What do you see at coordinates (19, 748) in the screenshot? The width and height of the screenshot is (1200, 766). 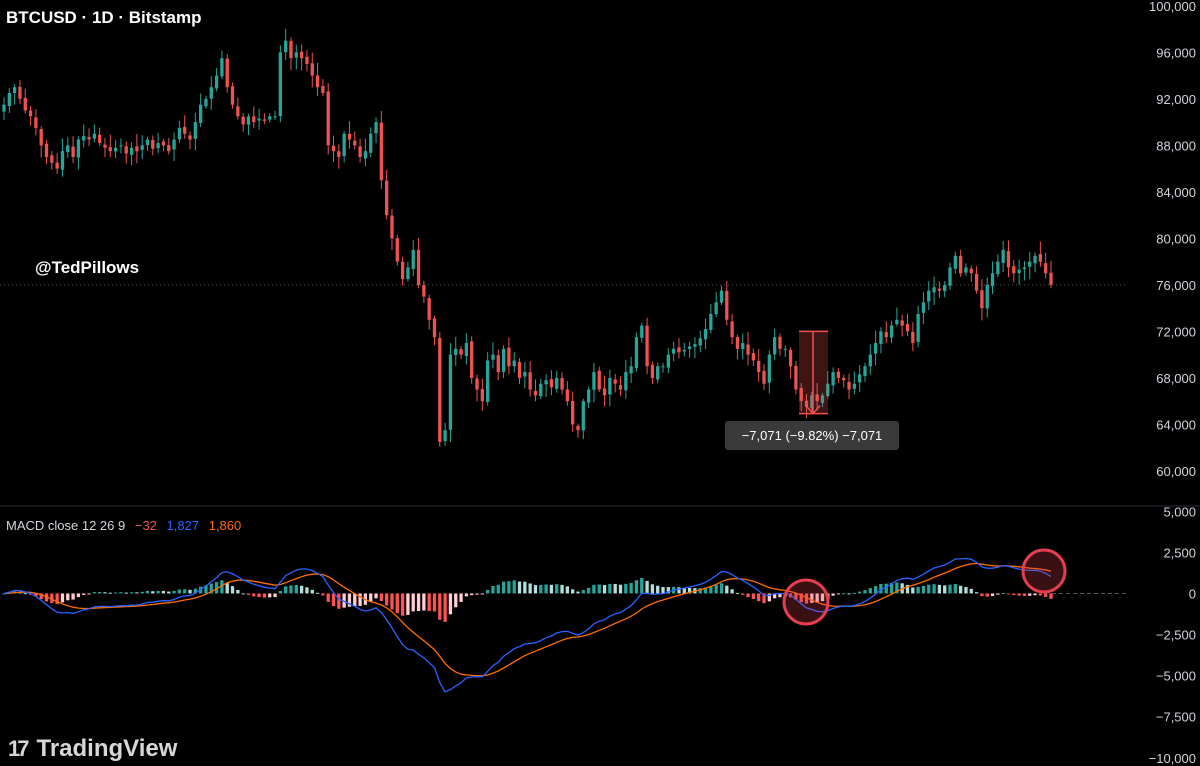 I see `tradingview-mark-icon: 17` at bounding box center [19, 748].